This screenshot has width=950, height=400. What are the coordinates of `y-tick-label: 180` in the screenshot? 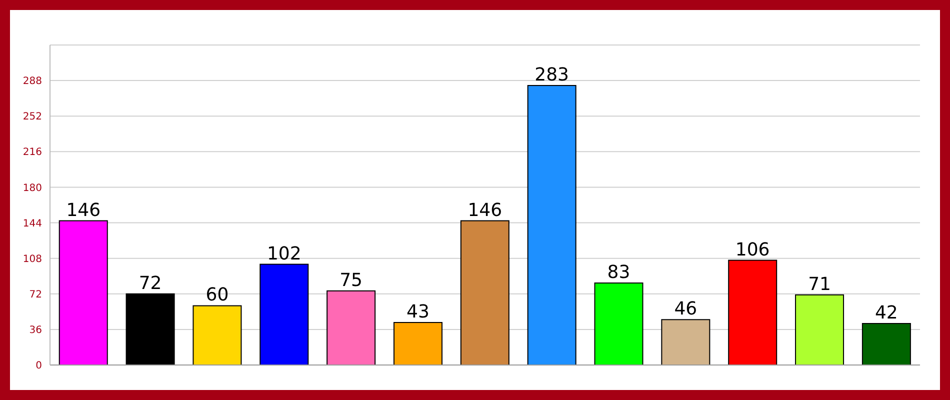 It's located at (32, 188).